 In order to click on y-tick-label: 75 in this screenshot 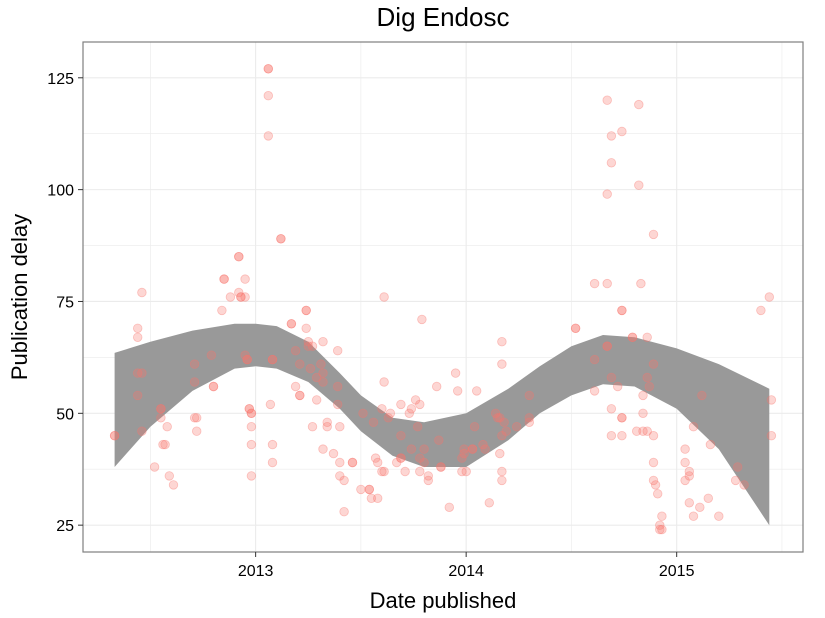, I will do `click(65, 302)`.